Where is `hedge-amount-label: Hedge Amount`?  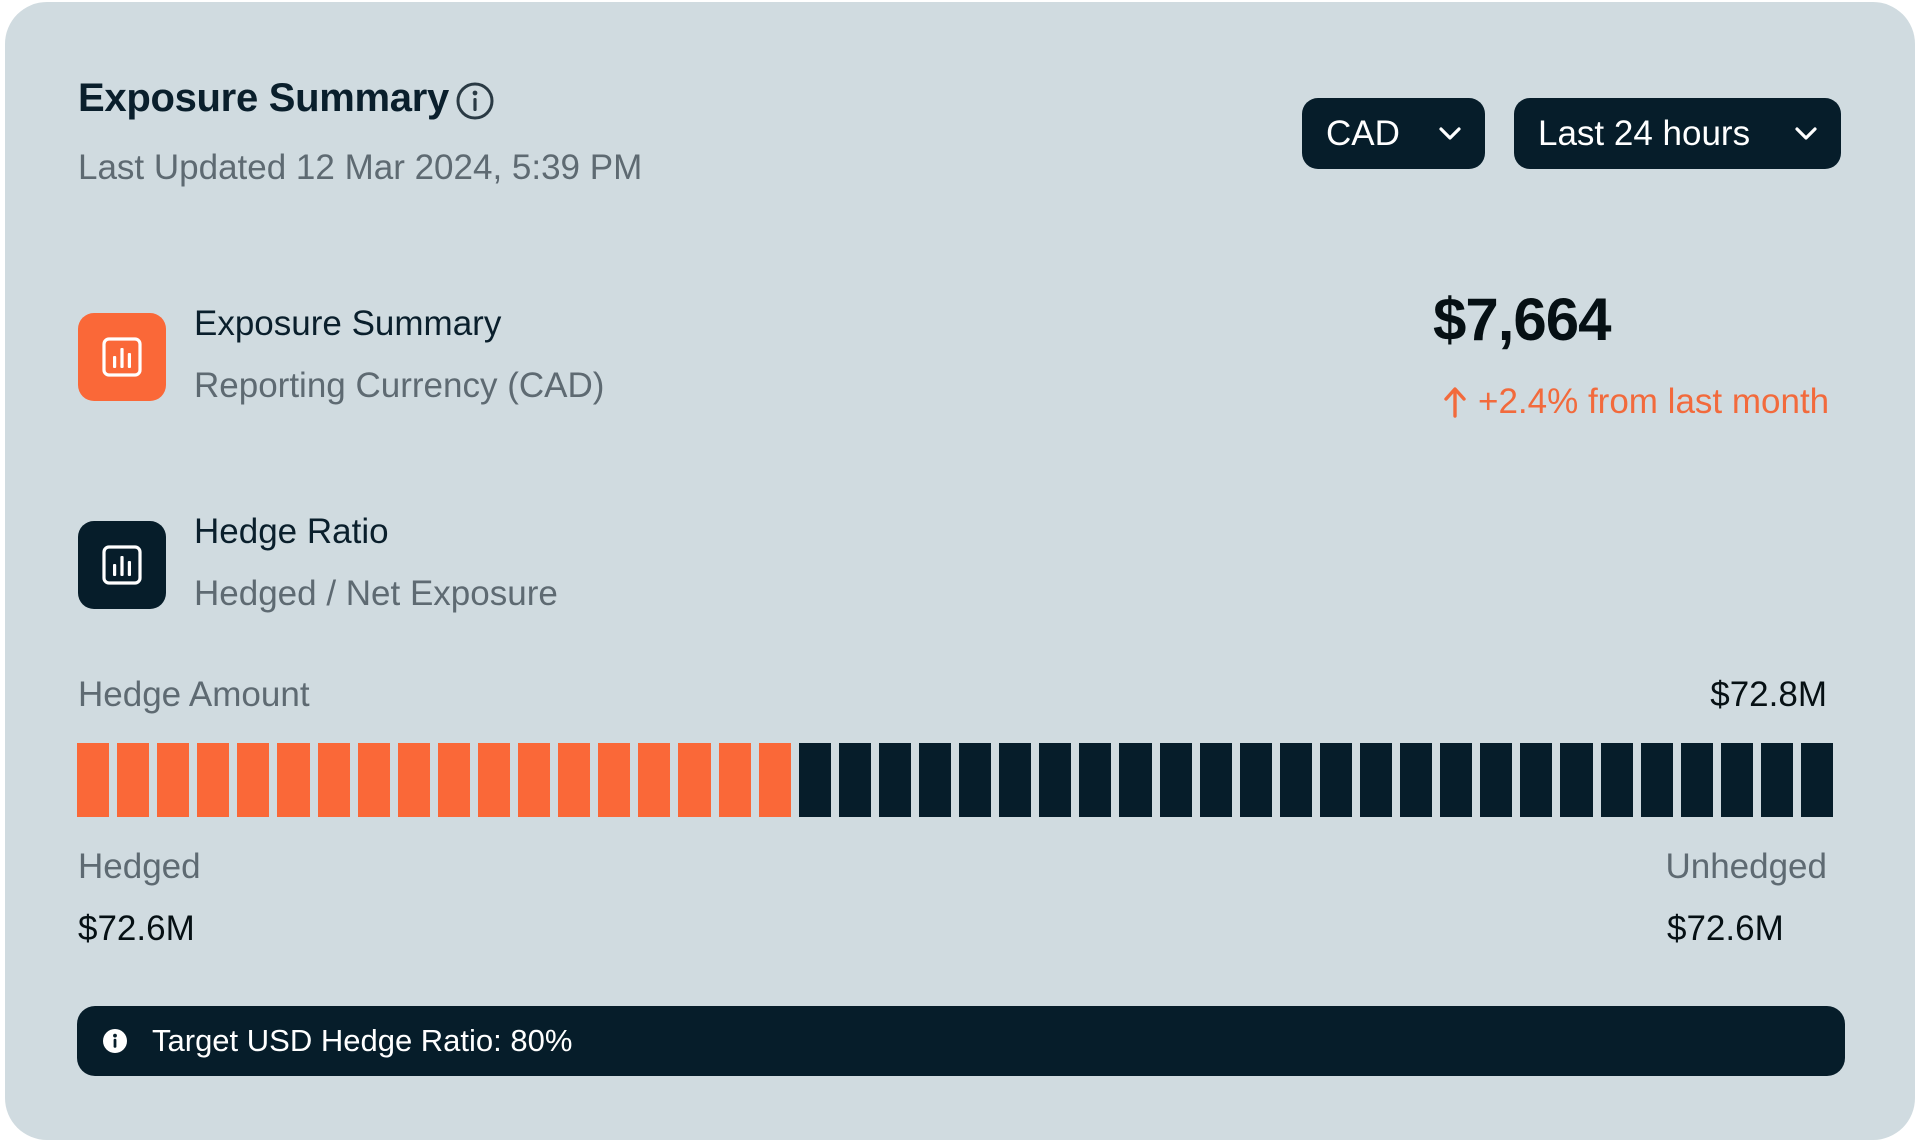 hedge-amount-label: Hedge Amount is located at coordinates (194, 694).